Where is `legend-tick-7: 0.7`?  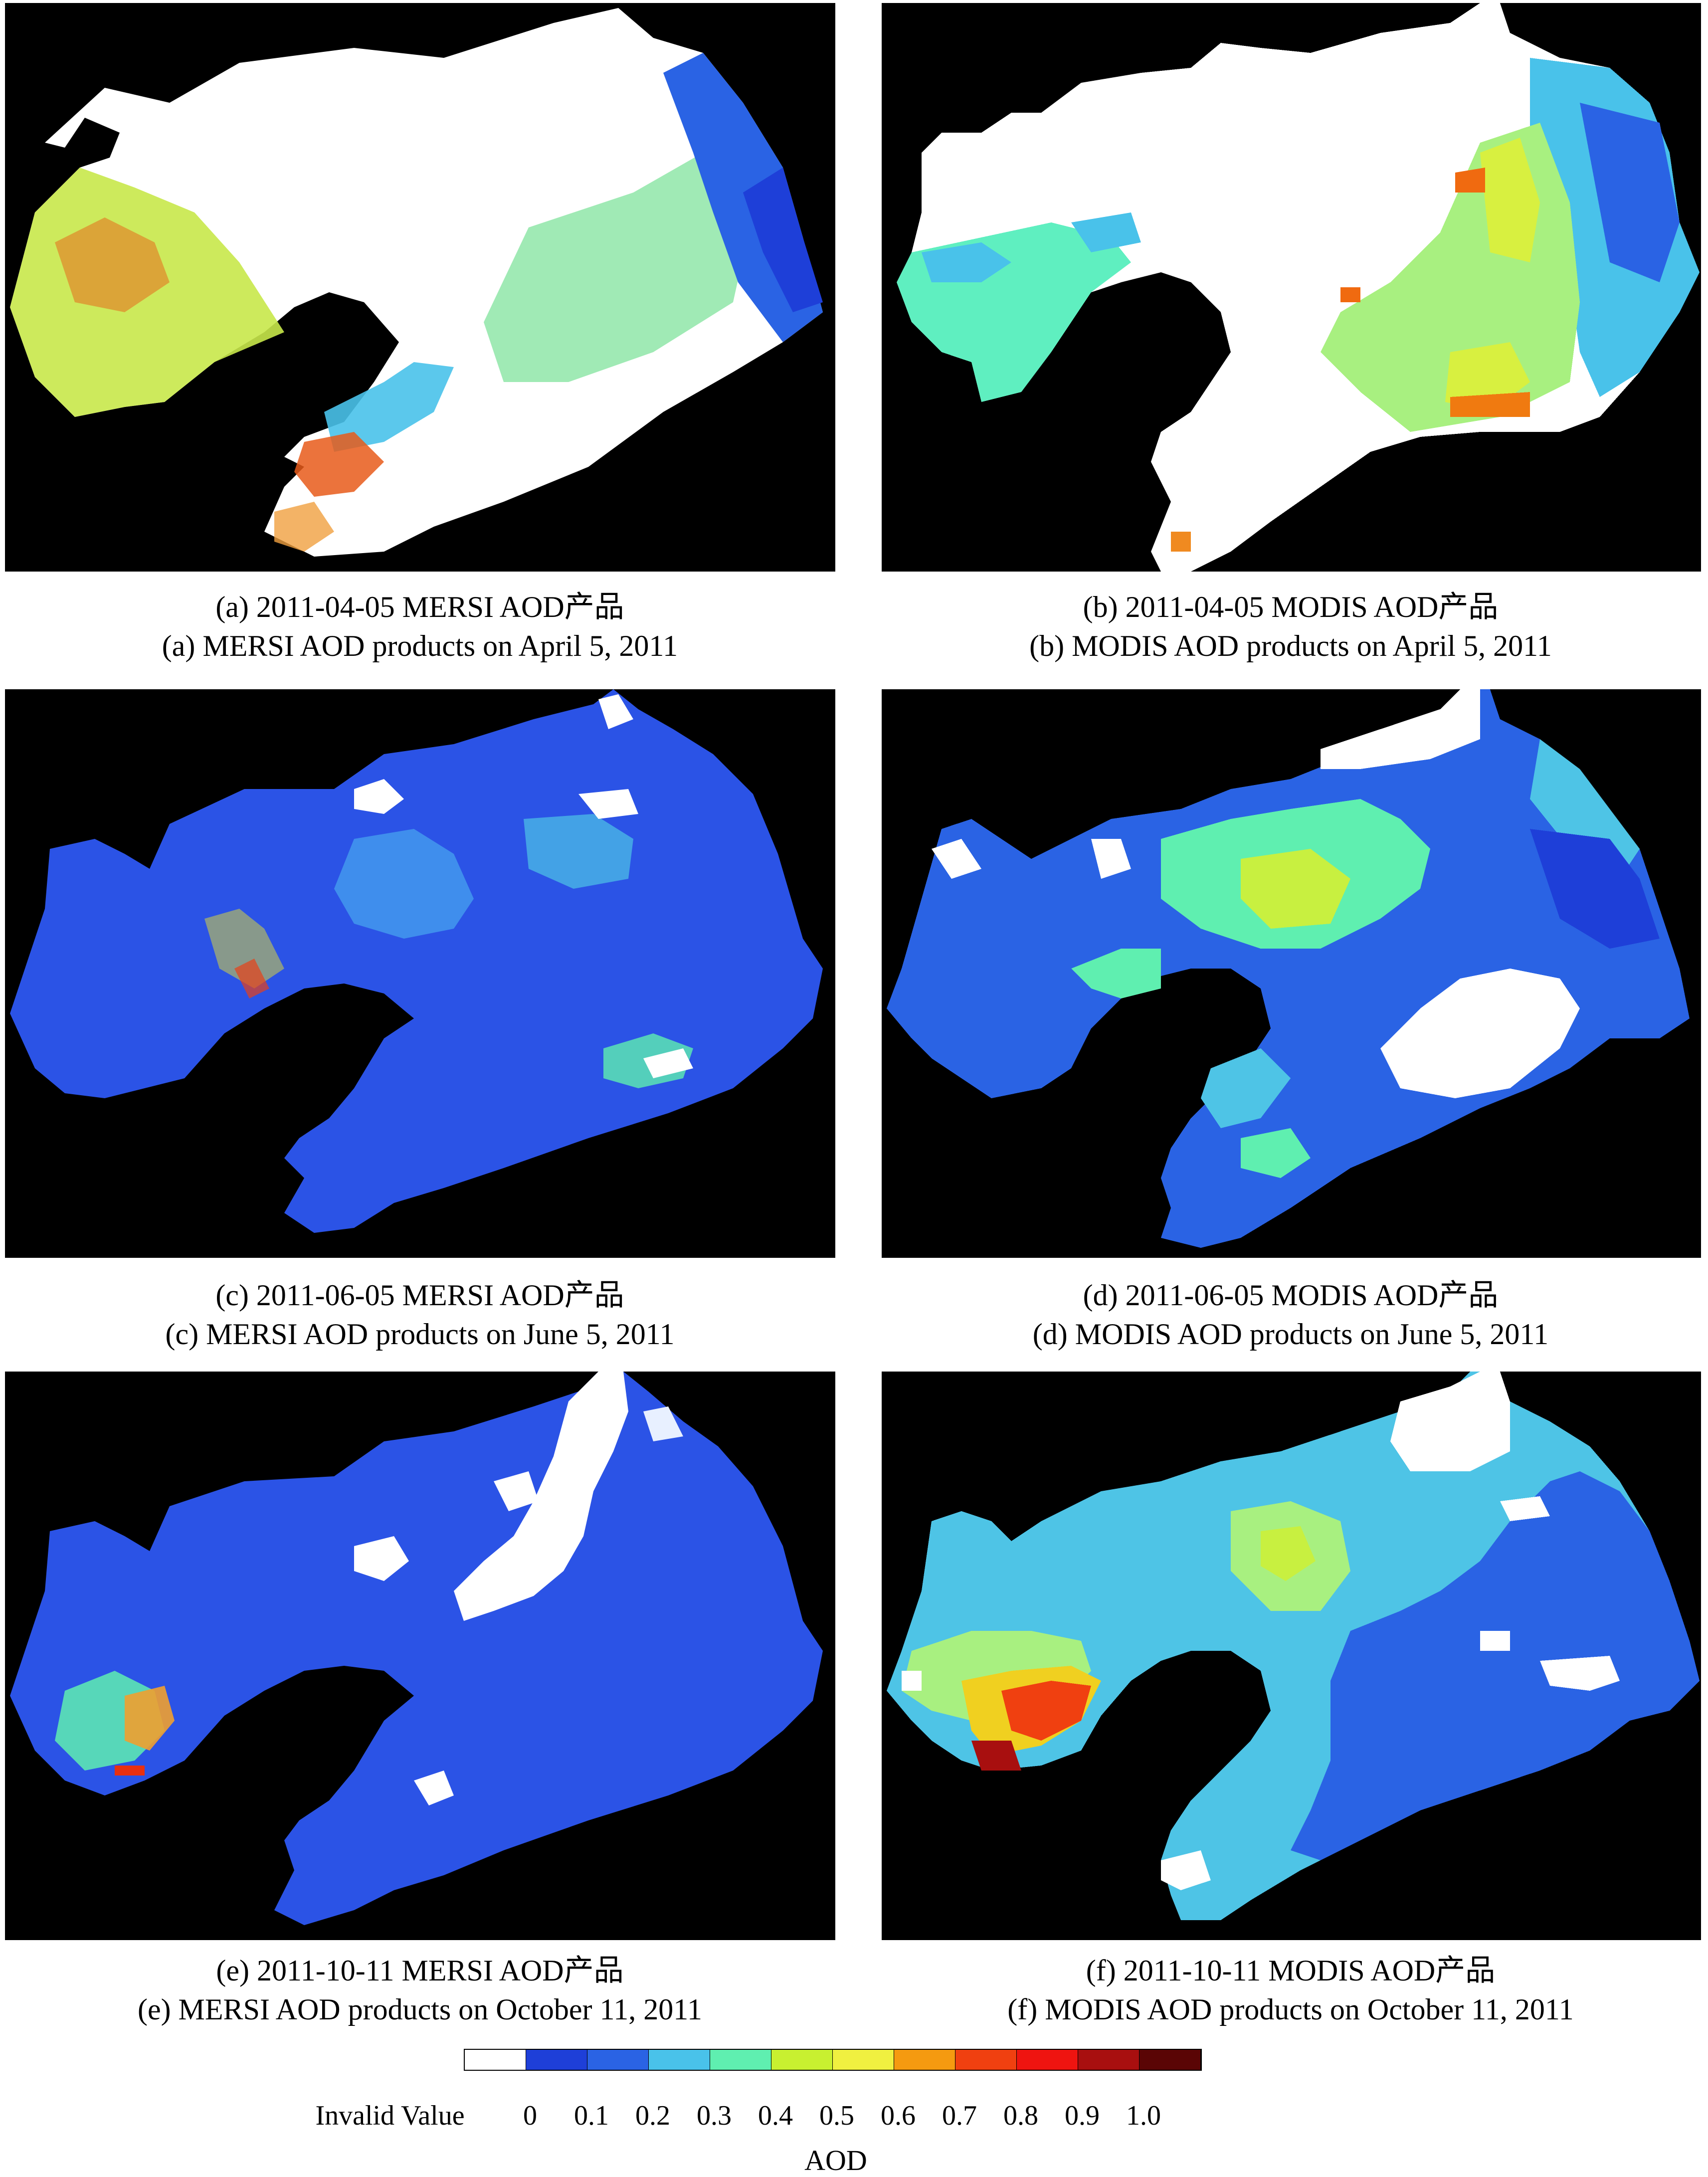 legend-tick-7: 0.7 is located at coordinates (959, 2115).